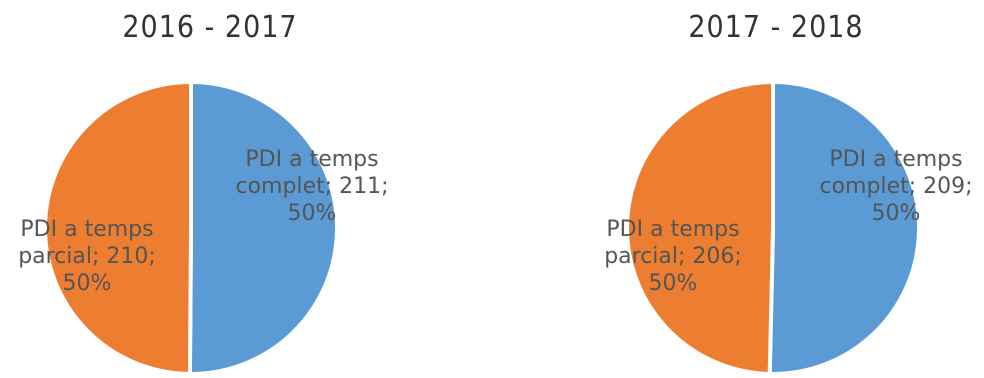  I want to click on data-label-complet: PDI a temps complet; 211; 50%, so click(311, 186).